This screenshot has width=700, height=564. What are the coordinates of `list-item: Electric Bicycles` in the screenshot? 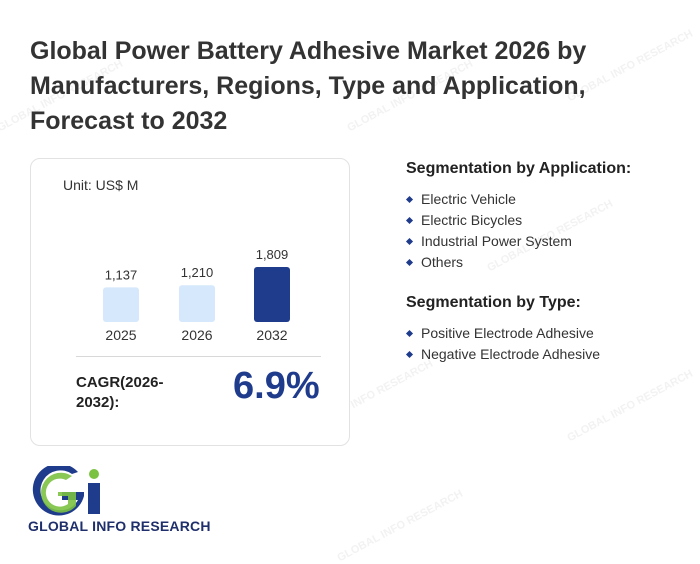 It's located at (488, 220).